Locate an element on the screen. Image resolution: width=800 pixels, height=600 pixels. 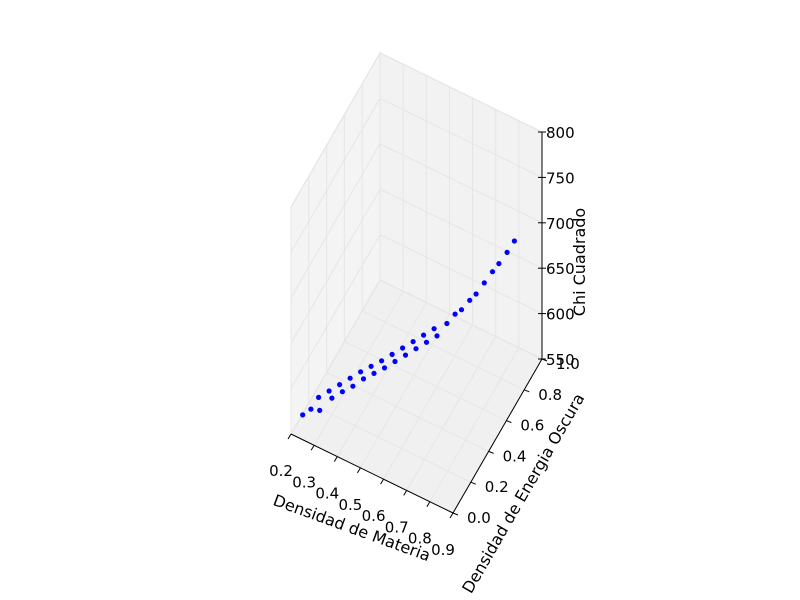
x-tick-label: 0.5 is located at coordinates (350, 505).